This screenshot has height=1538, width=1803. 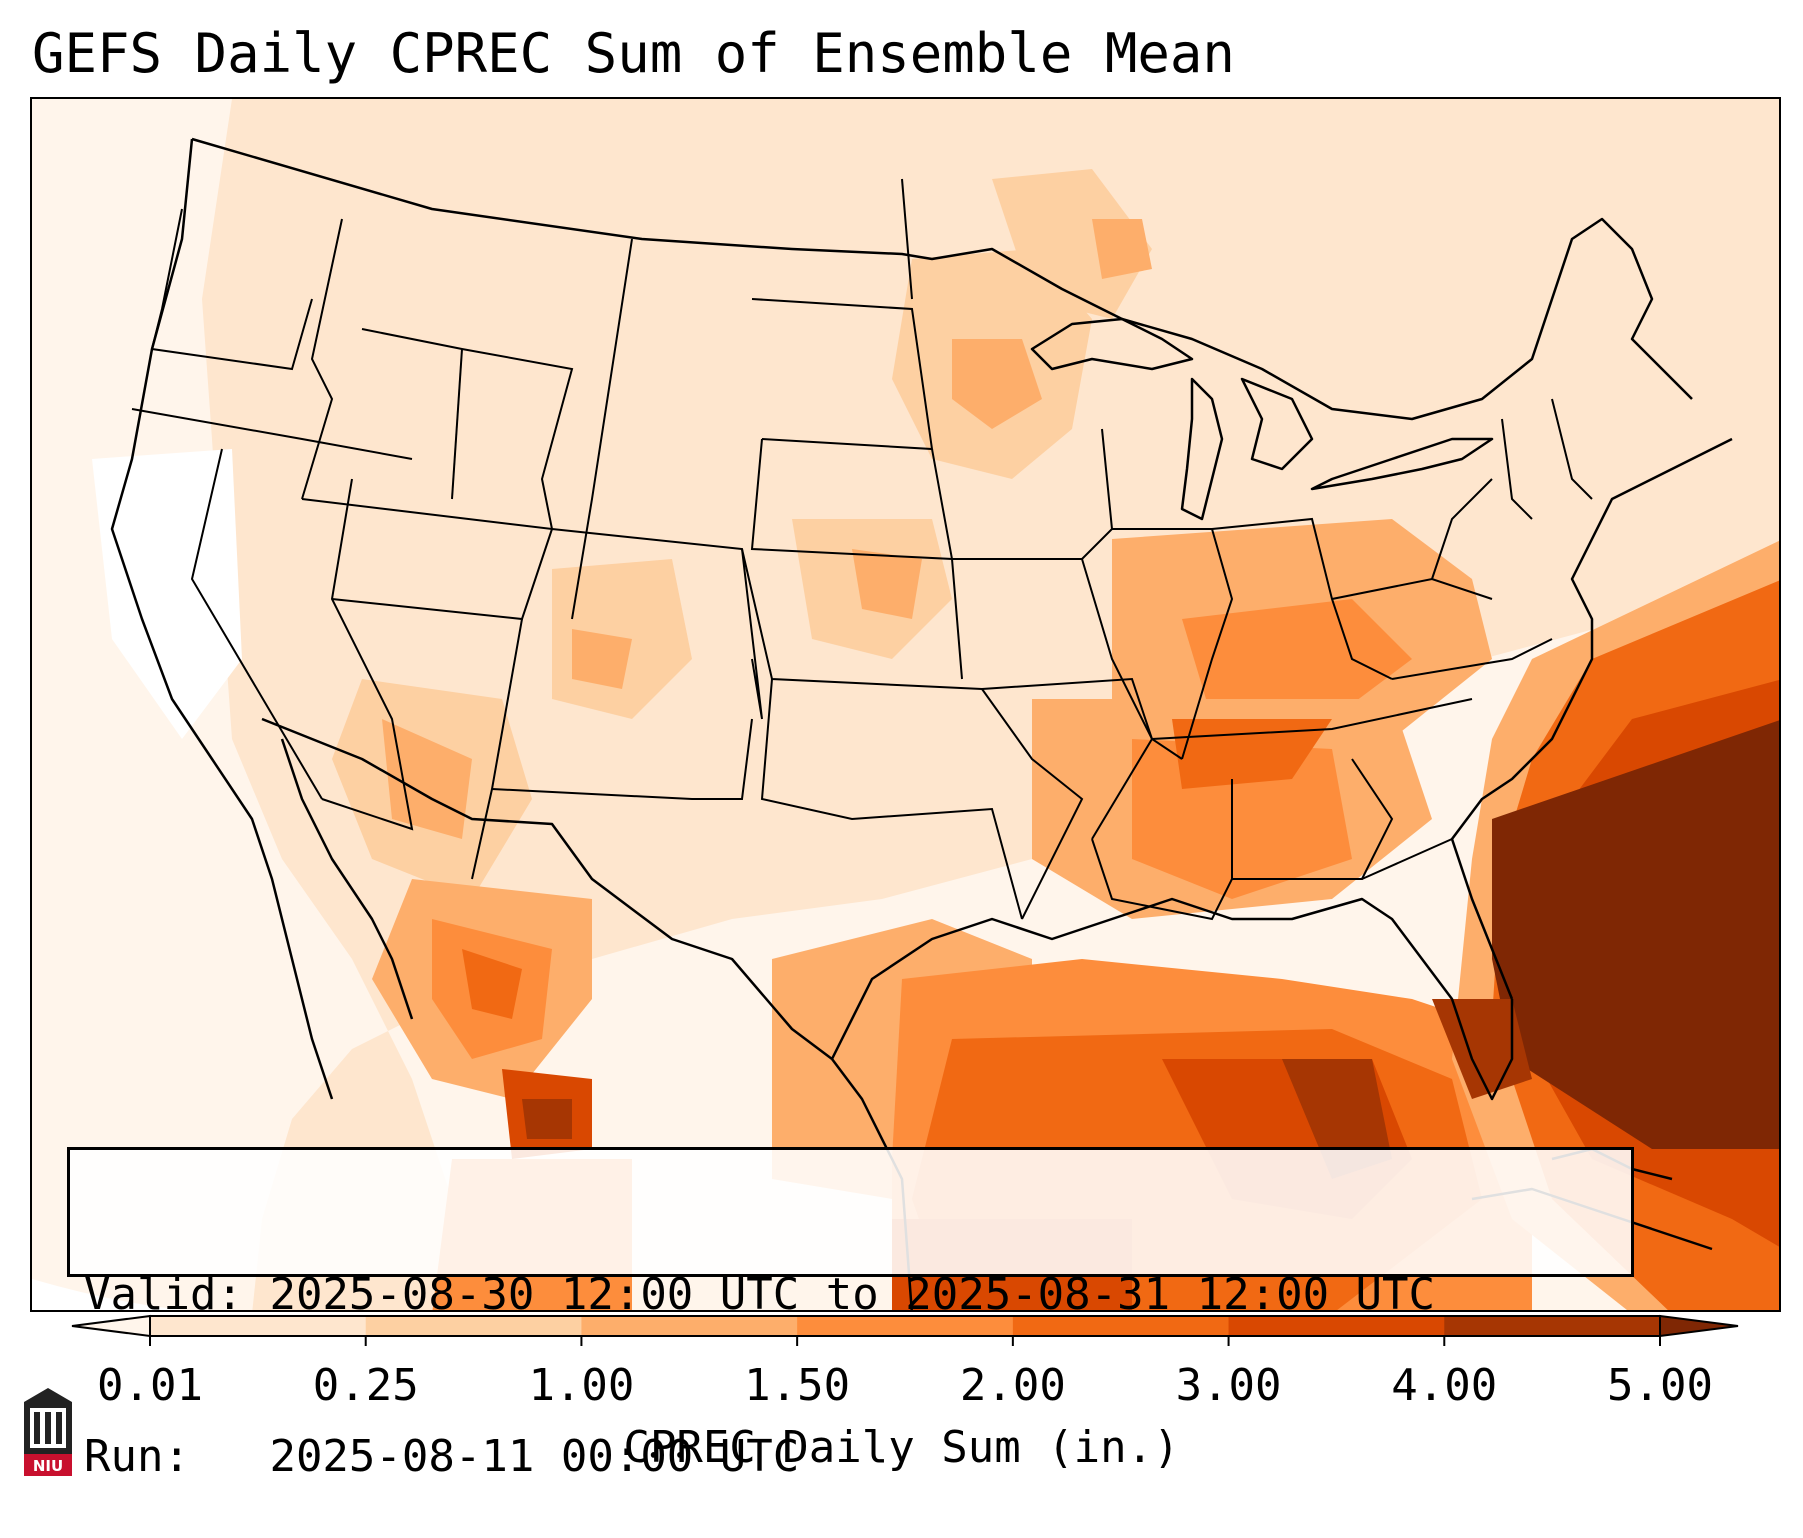 What do you see at coordinates (1012, 1385) in the screenshot?
I see `colorbar-tick-label: 2.00` at bounding box center [1012, 1385].